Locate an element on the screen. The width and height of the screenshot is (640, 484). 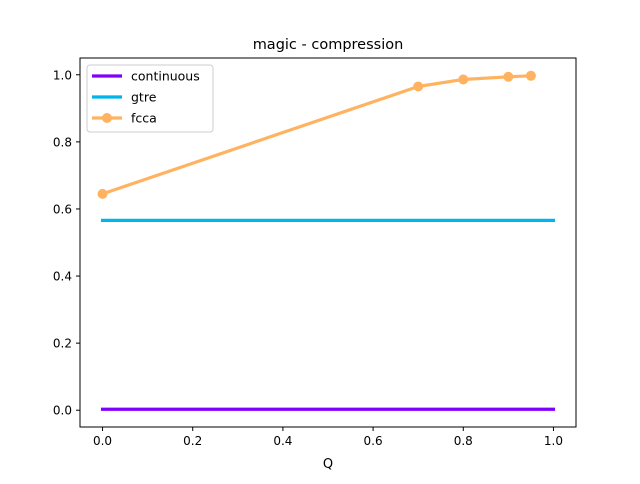
legend-label-continuous: continuous is located at coordinates (165, 76).